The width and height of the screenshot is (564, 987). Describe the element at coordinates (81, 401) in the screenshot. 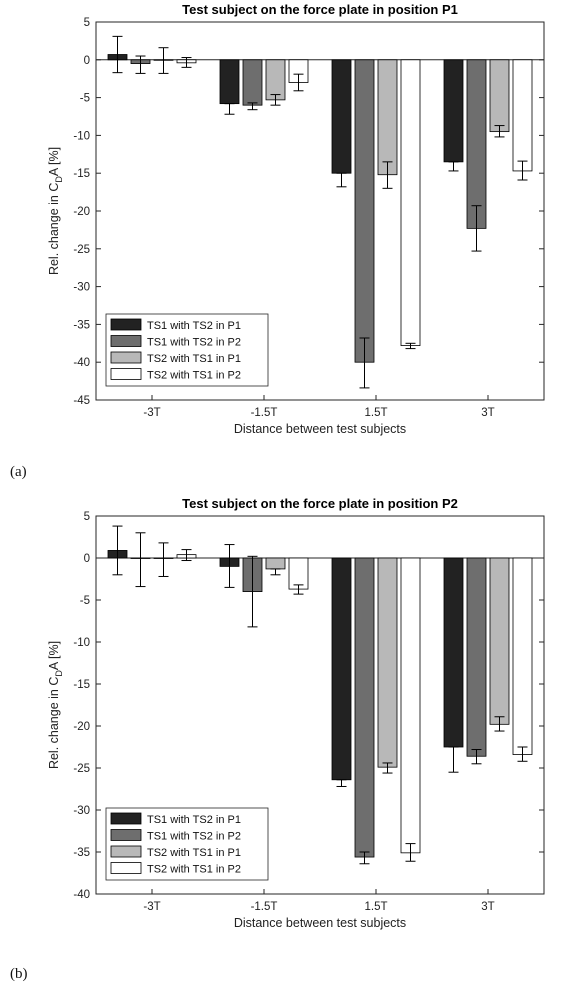

I see `y-tick-label: -45` at that location.